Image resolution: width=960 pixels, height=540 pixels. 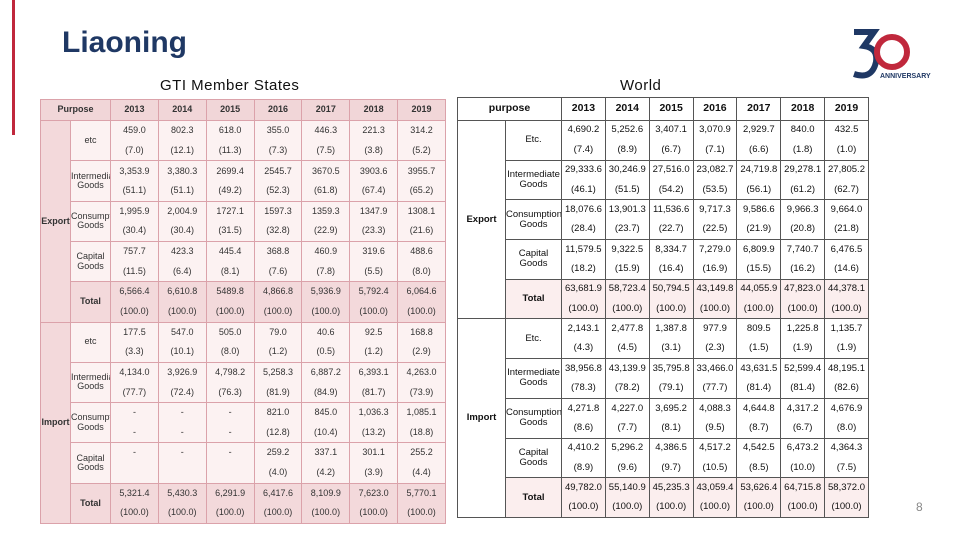 I want to click on share-cell: (7.3), so click(x=278, y=151).